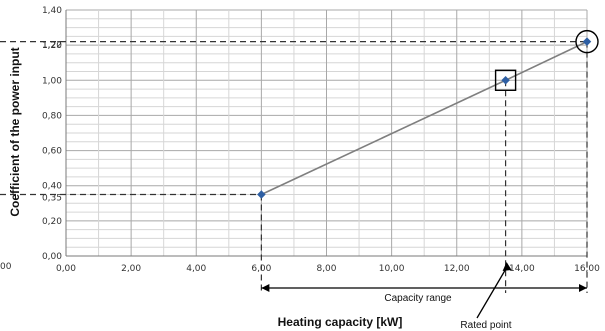 This screenshot has width=605, height=331. Describe the element at coordinates (131, 269) in the screenshot. I see `x-tick-label: 2,00` at that location.